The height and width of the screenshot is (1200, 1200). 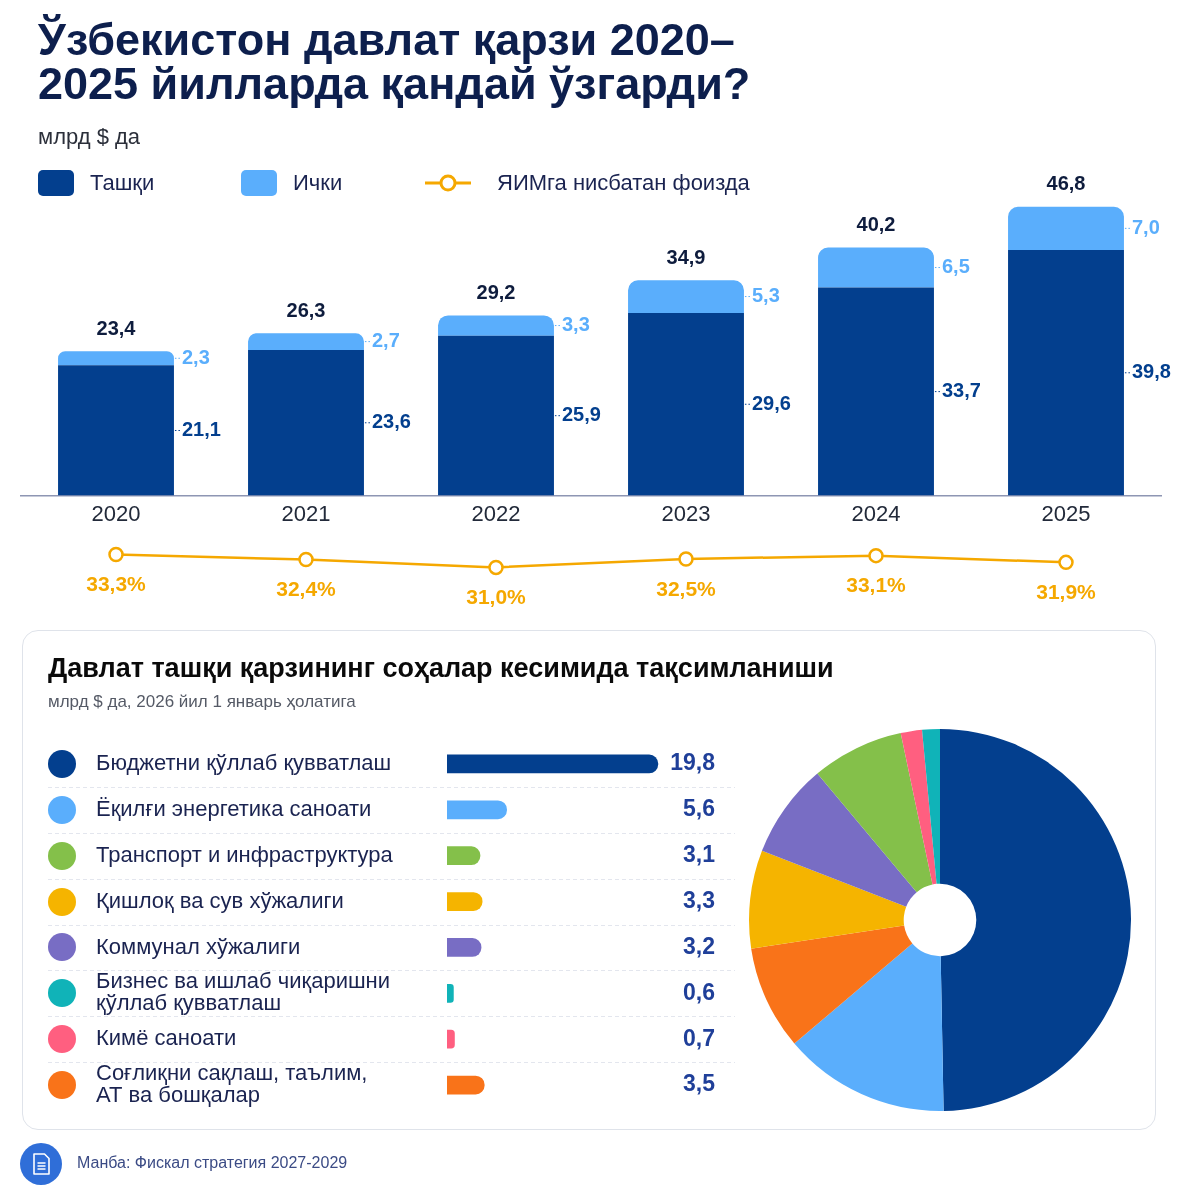 What do you see at coordinates (1145, 226) in the screenshot?
I see `data-label: 7,0` at bounding box center [1145, 226].